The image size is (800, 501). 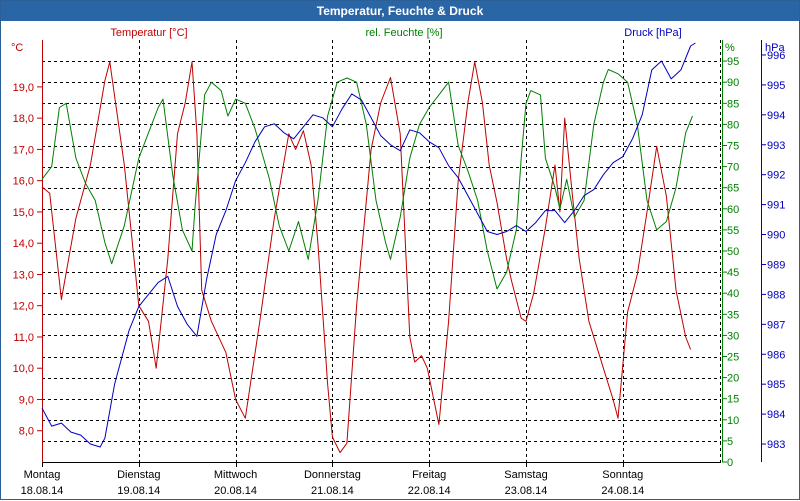 What do you see at coordinates (42, 491) in the screenshot?
I see `x-tick-label-date: 18.08.14` at bounding box center [42, 491].